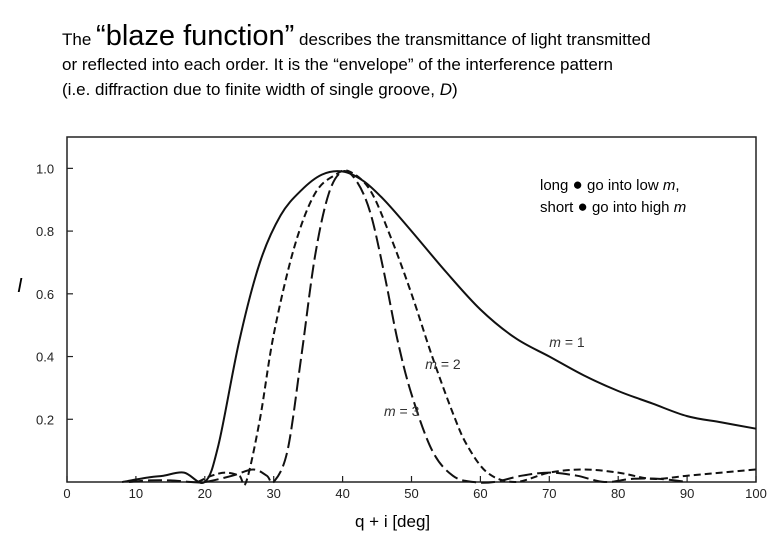 The height and width of the screenshot is (540, 780). I want to click on x-axis-ticks: 0 10 20 30 40 50 60 70 80 90 100, so click(415, 488).